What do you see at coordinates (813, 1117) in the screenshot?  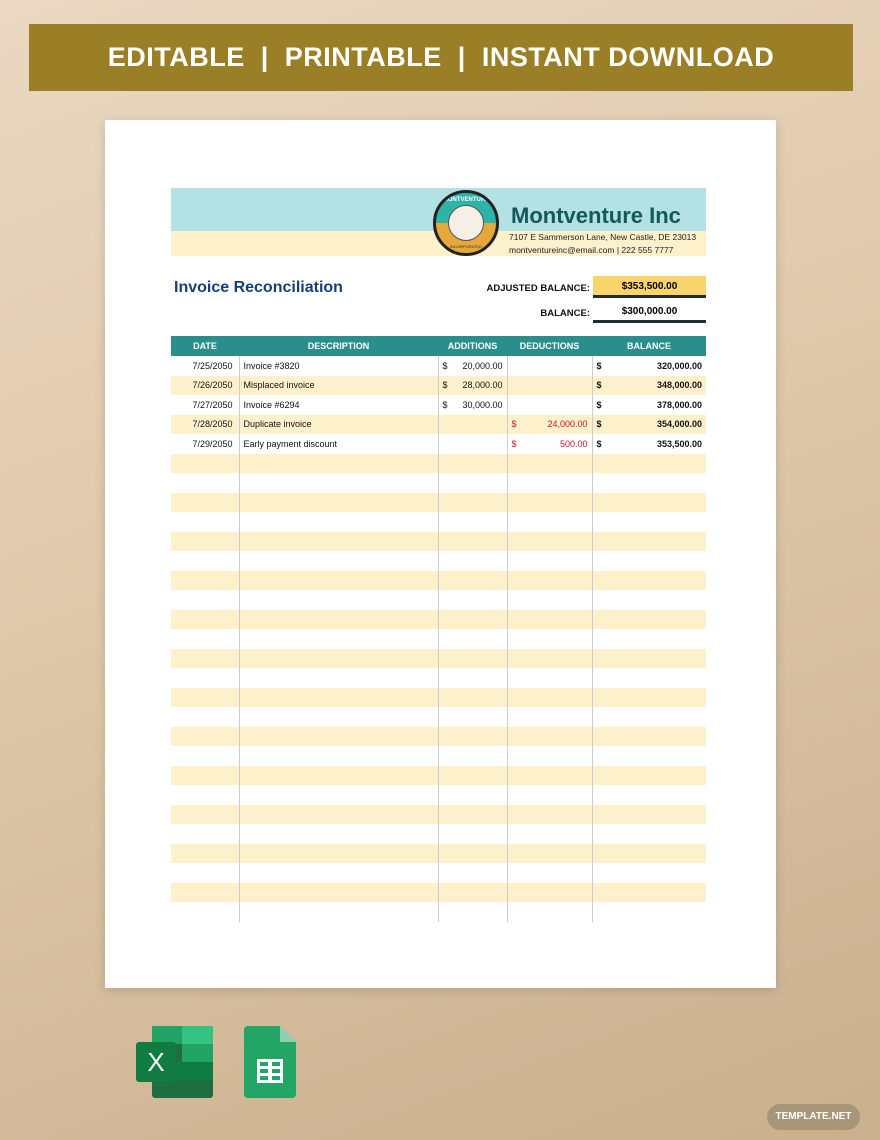 I see `template-net-badge: TEMPLATE.NET` at bounding box center [813, 1117].